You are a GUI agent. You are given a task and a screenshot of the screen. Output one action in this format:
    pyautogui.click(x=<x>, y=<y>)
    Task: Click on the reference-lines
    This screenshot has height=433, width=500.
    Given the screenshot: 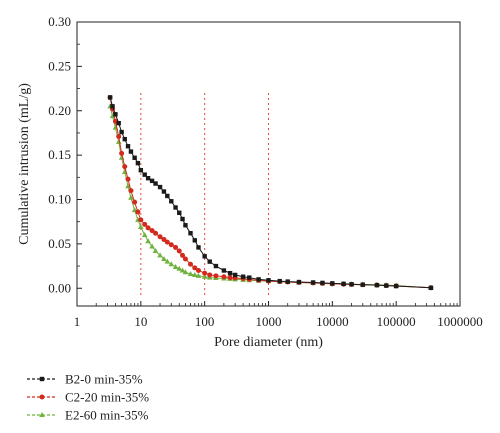 What is the action you would take?
    pyautogui.click(x=204, y=195)
    